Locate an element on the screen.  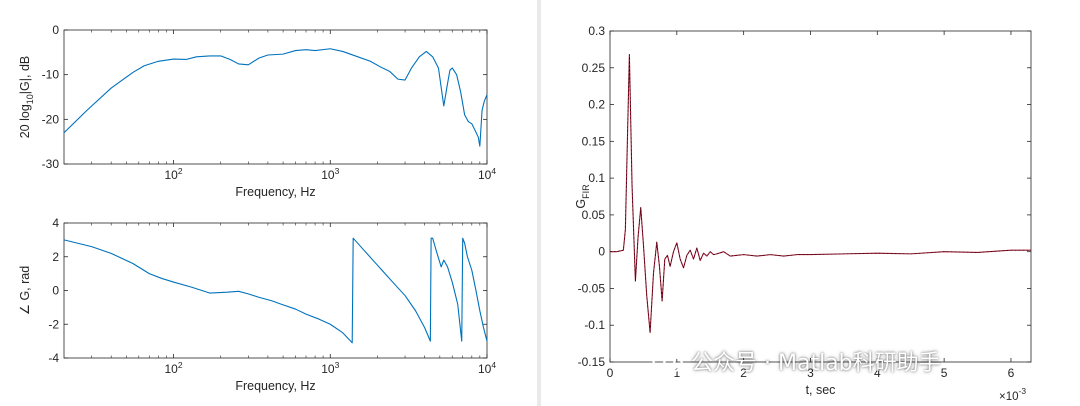
y-label-subscript: FIR is located at coordinates (586, 191).